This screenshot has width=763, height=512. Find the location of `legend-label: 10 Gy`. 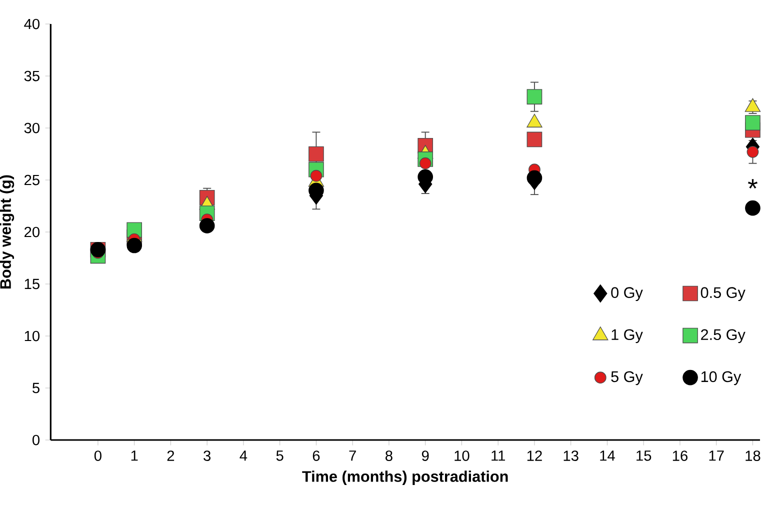

legend-label: 10 Gy is located at coordinates (721, 378).